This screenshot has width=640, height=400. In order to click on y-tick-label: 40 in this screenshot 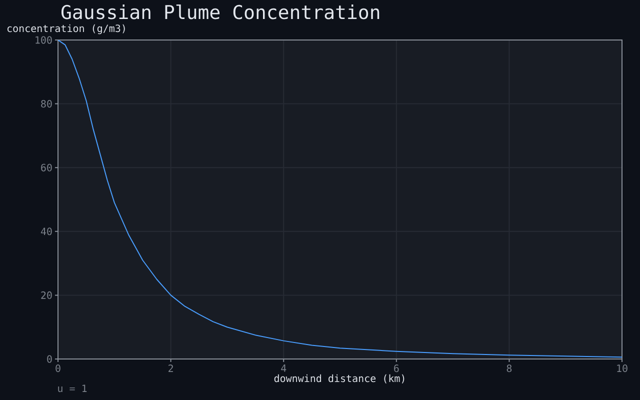, I will do `click(46, 232)`.